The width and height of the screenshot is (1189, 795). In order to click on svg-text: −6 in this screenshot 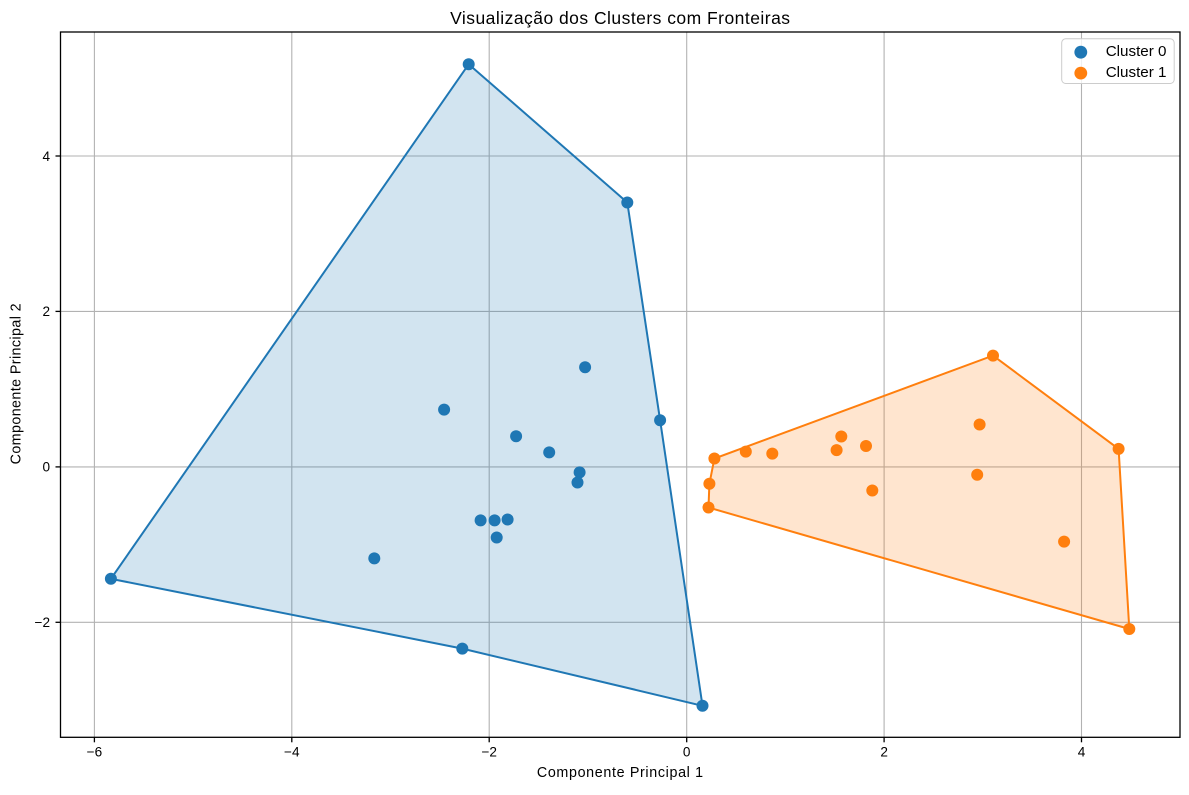, I will do `click(95, 752)`.